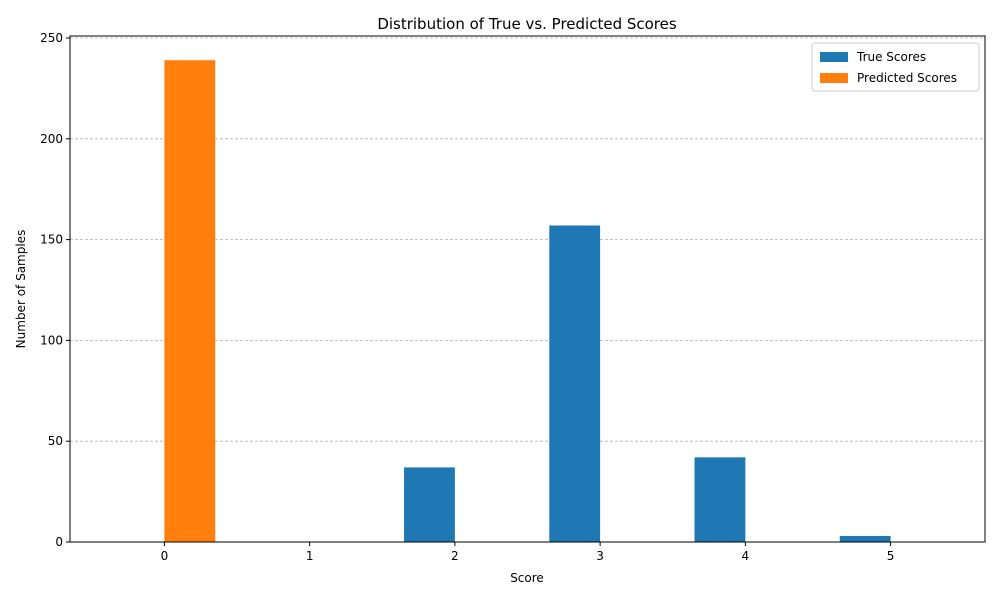  I want to click on legend-label: Predicted Scores, so click(907, 78).